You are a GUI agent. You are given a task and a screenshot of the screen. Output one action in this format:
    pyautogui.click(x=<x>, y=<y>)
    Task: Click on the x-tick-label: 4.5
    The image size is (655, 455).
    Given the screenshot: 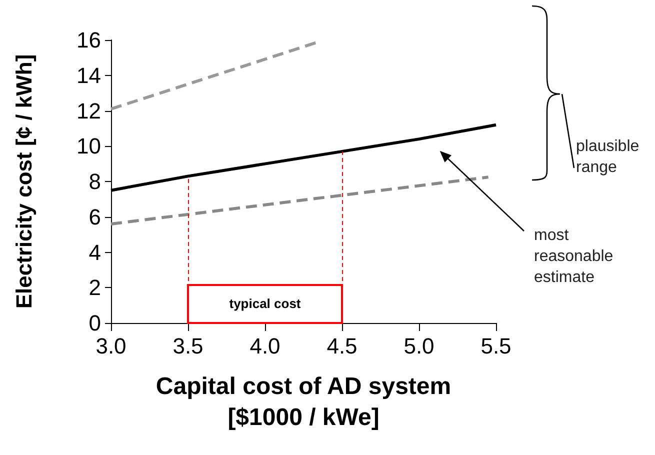 What is the action you would take?
    pyautogui.click(x=342, y=346)
    